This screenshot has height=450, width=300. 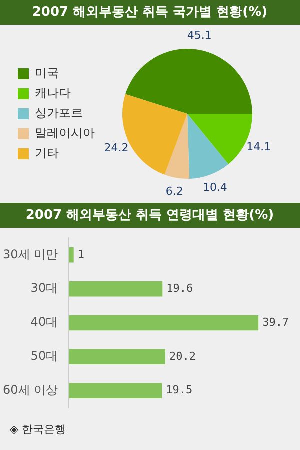 What do you see at coordinates (179, 390) in the screenshot?
I see `data-label: 19.5` at bounding box center [179, 390].